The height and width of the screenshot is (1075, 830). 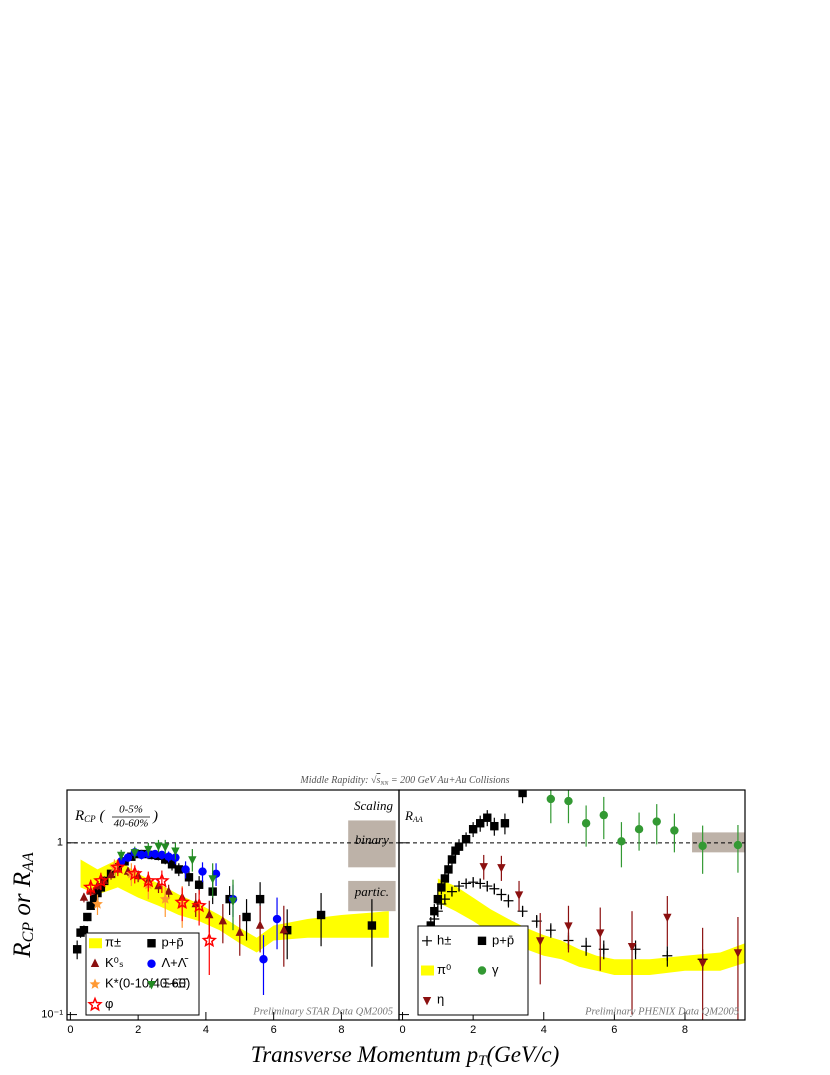 I want to click on label-paren: ), so click(x=155, y=816).